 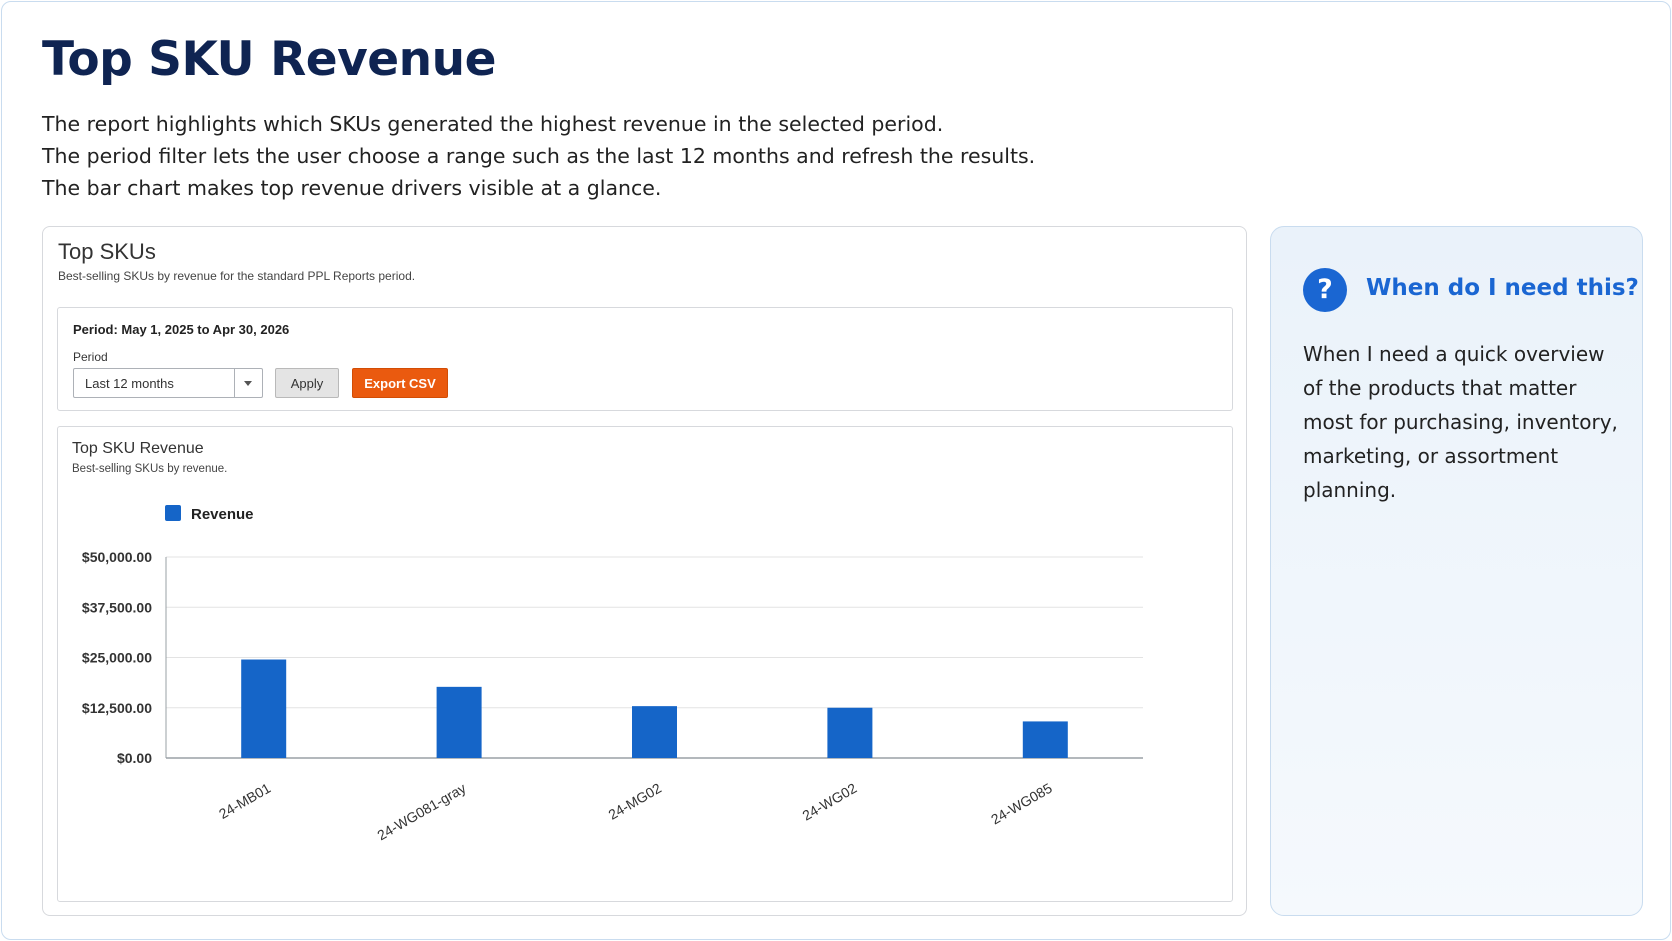 What do you see at coordinates (1021, 804) in the screenshot?
I see `x-tick-label: 24-WG085` at bounding box center [1021, 804].